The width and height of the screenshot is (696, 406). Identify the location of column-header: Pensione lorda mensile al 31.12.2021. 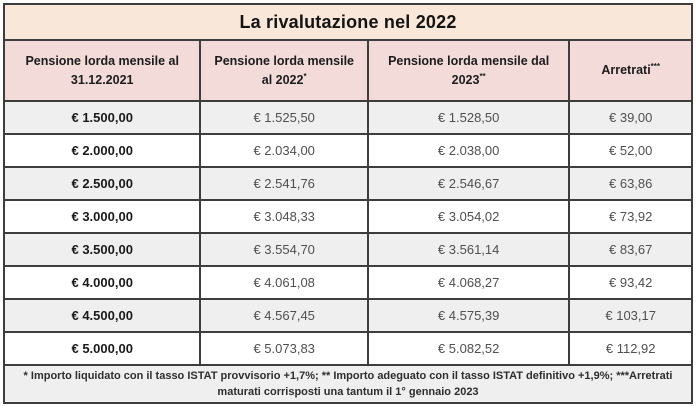
(102, 70).